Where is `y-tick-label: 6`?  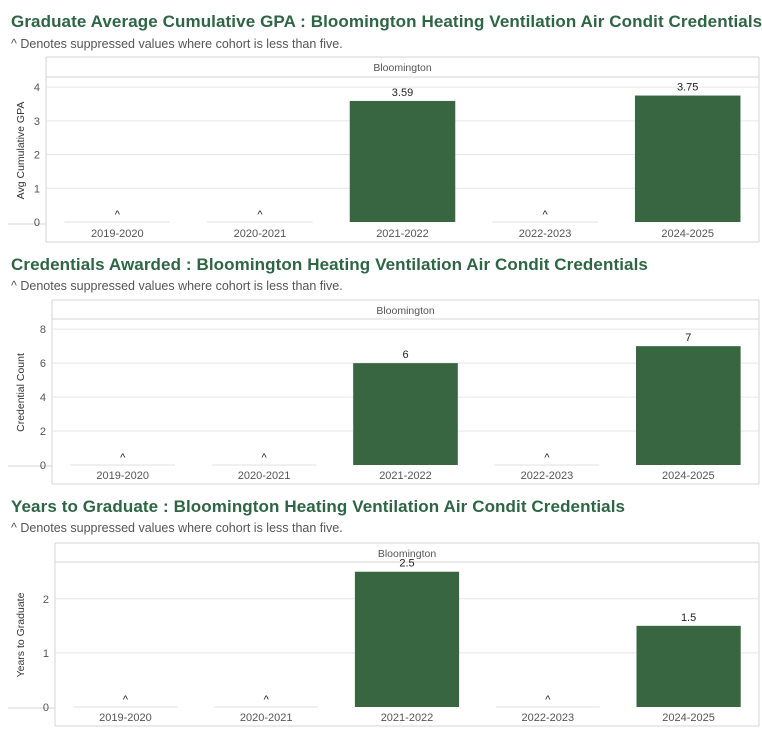 y-tick-label: 6 is located at coordinates (43, 364).